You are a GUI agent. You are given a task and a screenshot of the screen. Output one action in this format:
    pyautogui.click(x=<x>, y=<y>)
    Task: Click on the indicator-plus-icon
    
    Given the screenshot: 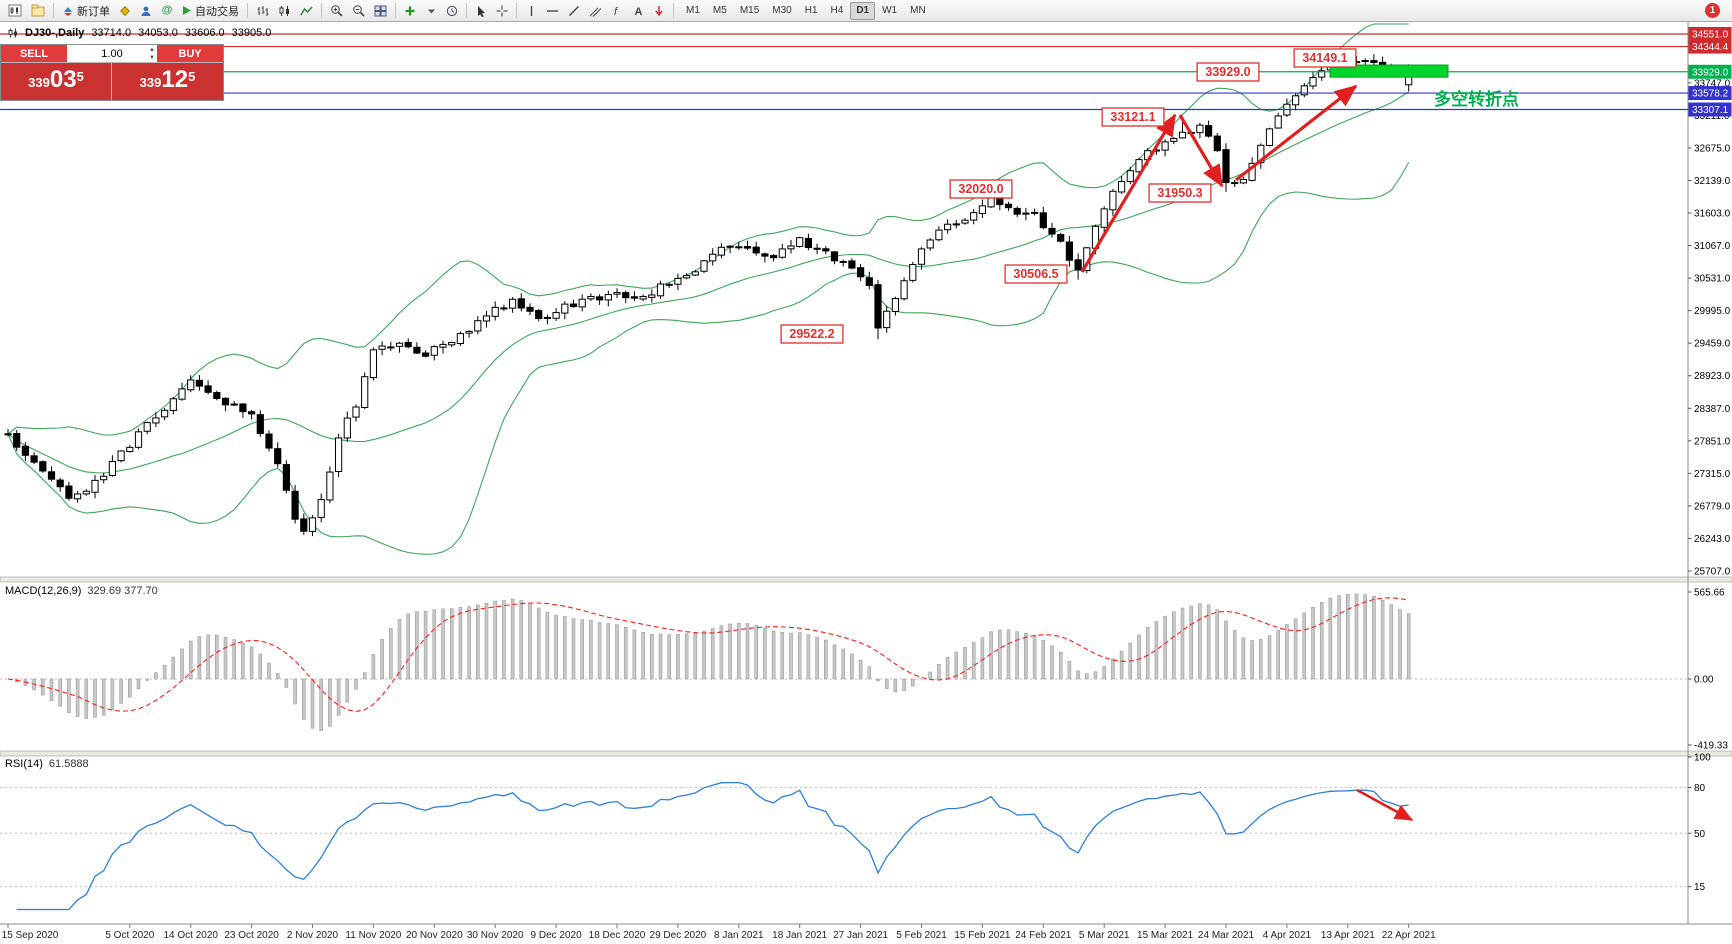 What is the action you would take?
    pyautogui.click(x=410, y=10)
    